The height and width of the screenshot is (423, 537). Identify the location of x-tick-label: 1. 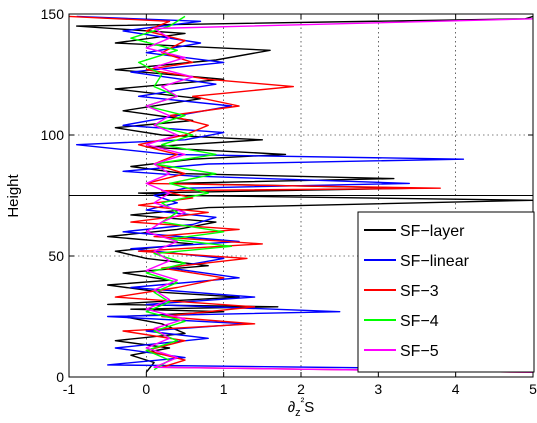
(224, 389).